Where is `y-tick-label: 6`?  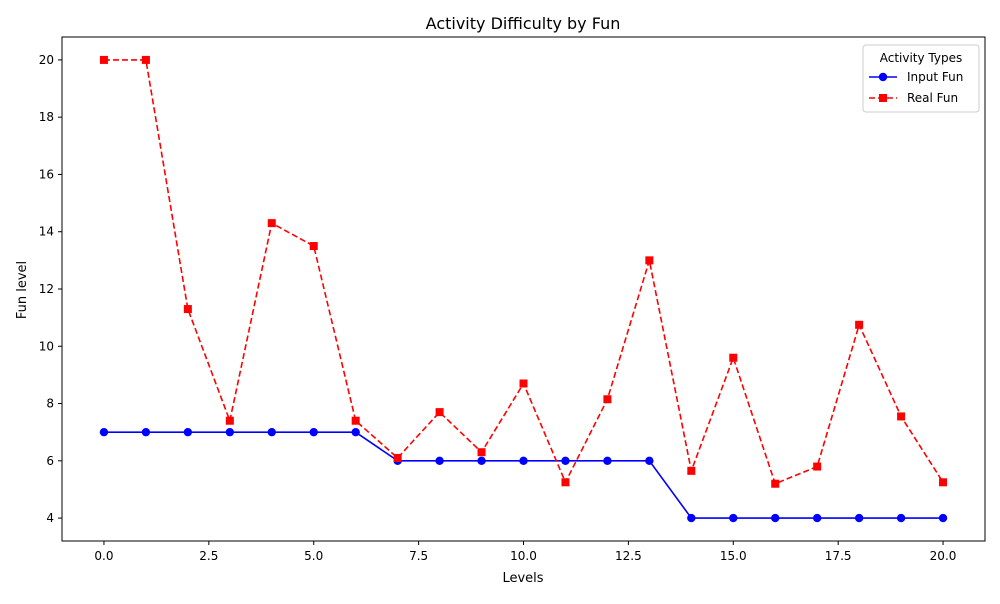 y-tick-label: 6 is located at coordinates (50, 461).